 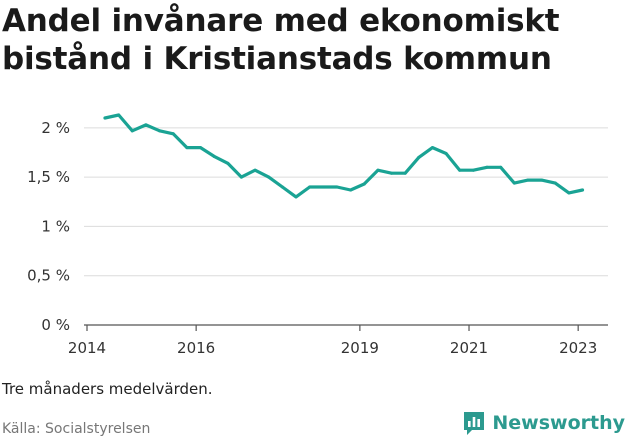 What do you see at coordinates (558, 423) in the screenshot?
I see `brand-name: Newsworthy` at bounding box center [558, 423].